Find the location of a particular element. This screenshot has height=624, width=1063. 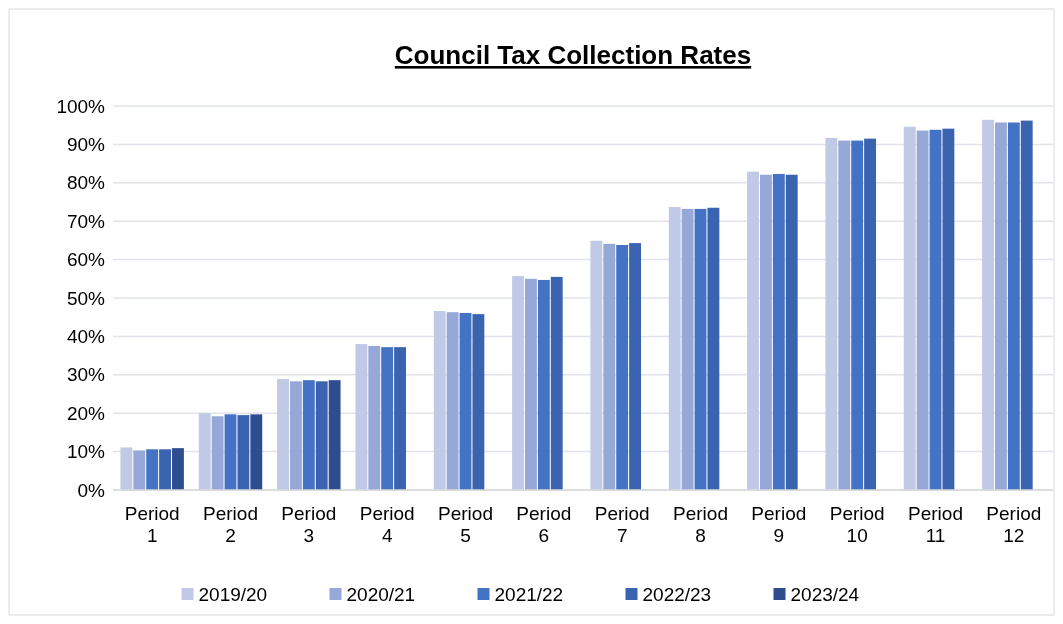

y-tick-label: 70% is located at coordinates (86, 221).